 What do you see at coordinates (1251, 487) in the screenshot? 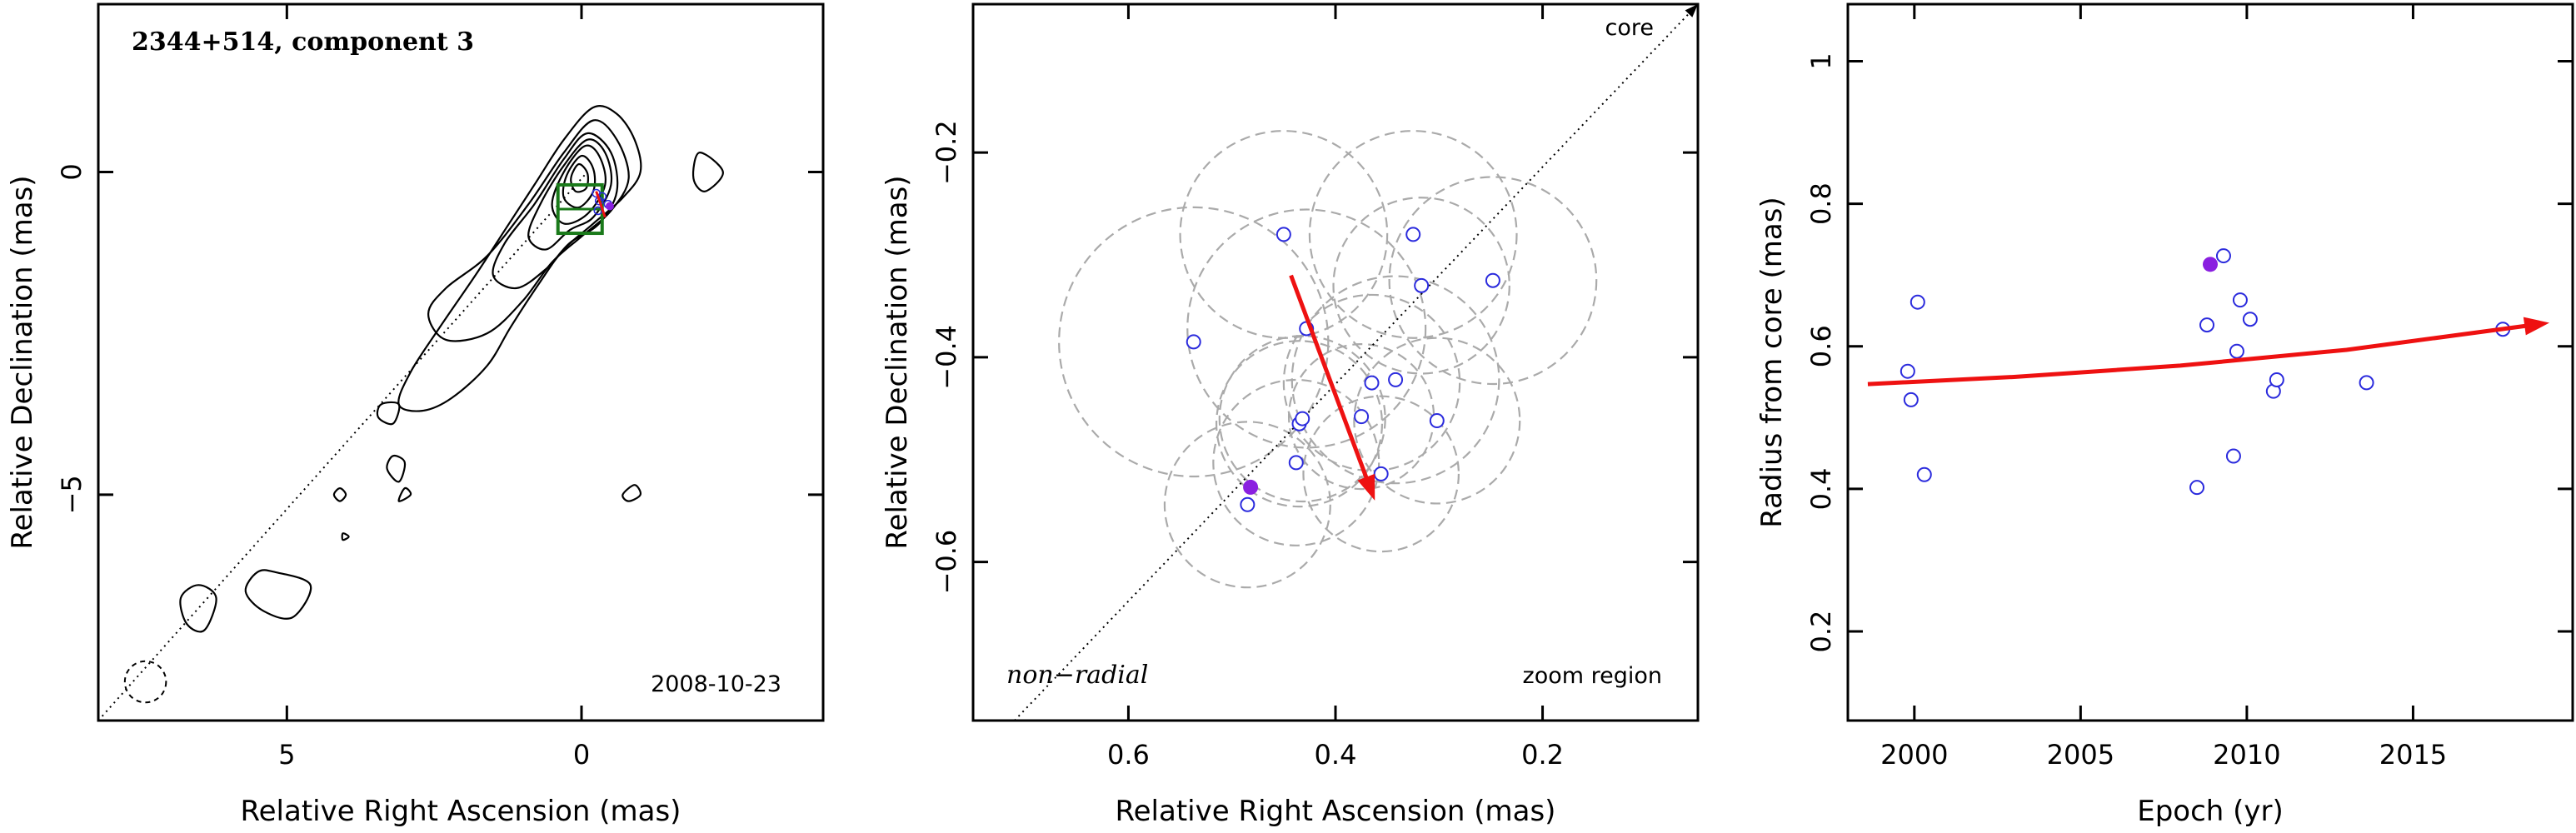
I see `p2-filled-point` at bounding box center [1251, 487].